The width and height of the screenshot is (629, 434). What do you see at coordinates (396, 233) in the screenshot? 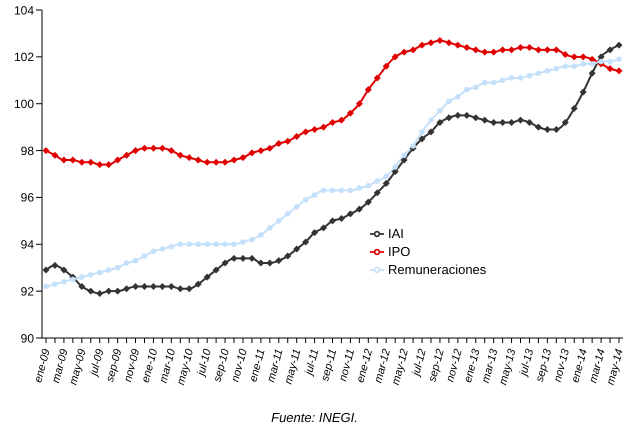
I see `legend-label: IAI` at bounding box center [396, 233].